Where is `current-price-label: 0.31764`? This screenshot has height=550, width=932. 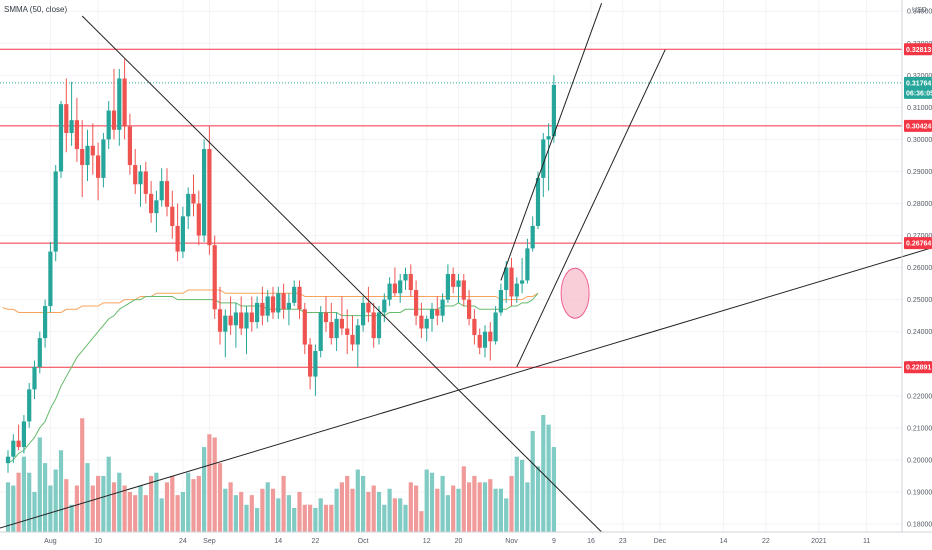
current-price-label: 0.31764 is located at coordinates (918, 83).